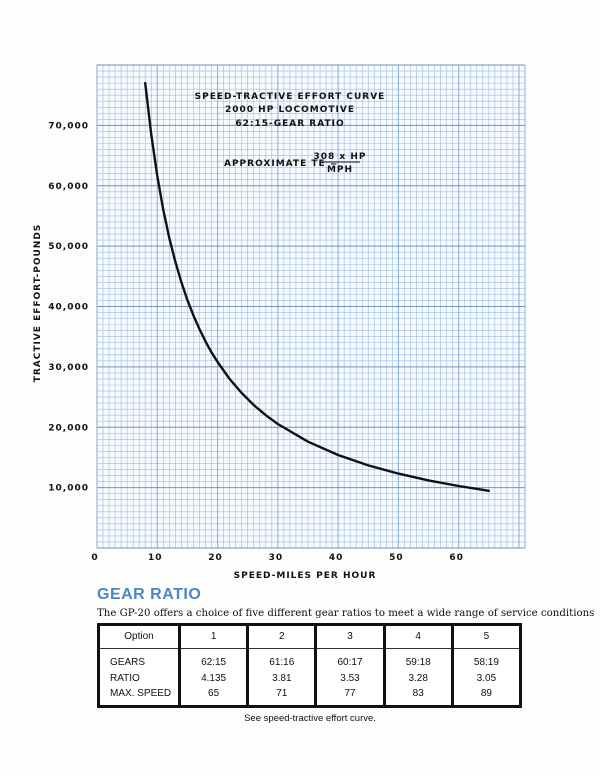 The image size is (600, 775). What do you see at coordinates (214, 662) in the screenshot?
I see `gears-value: 62:15` at bounding box center [214, 662].